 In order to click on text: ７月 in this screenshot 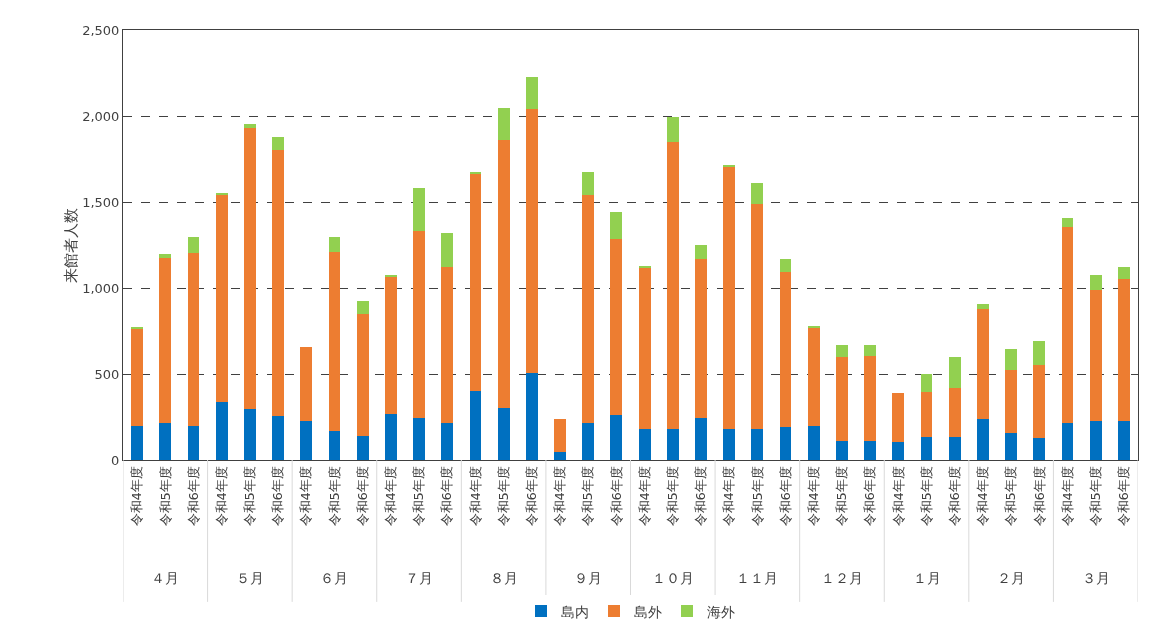, I will do `click(419, 578)`.